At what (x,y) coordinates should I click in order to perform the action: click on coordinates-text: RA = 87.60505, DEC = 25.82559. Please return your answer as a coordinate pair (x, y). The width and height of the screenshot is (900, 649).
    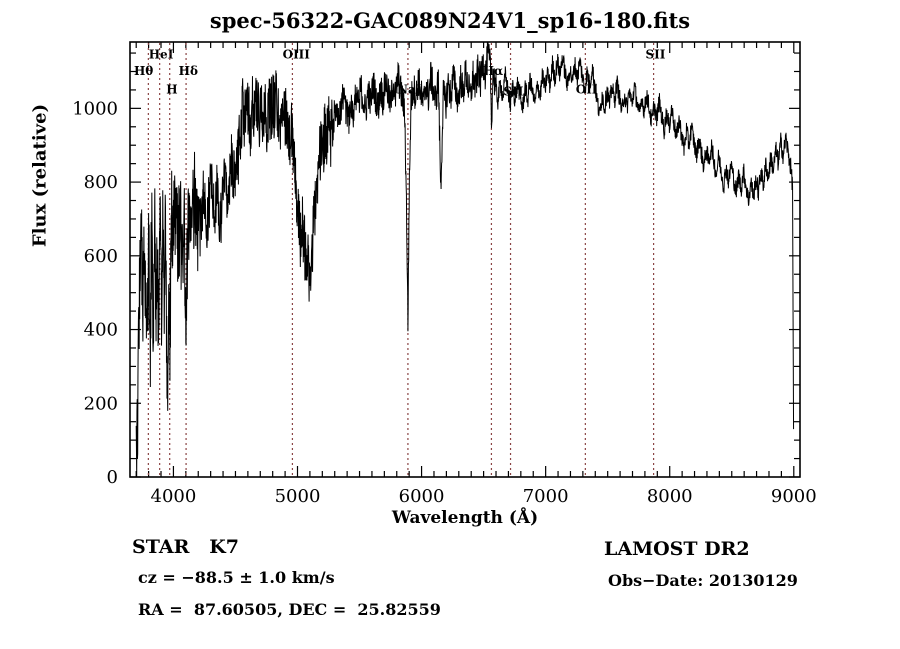
    Looking at the image, I should click on (289, 609).